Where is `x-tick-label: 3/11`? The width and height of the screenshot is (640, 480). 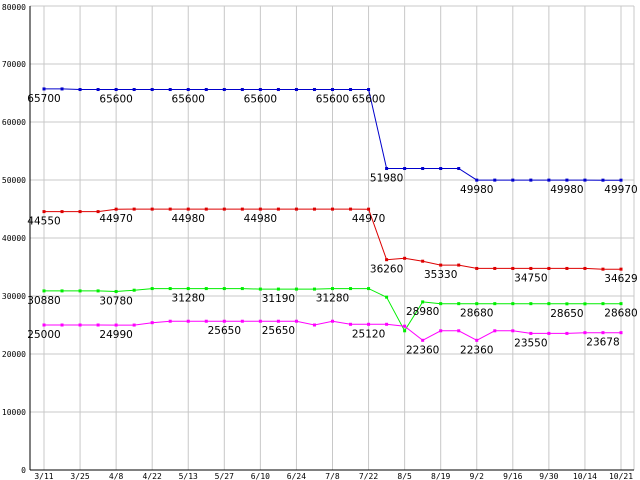
x-tick-label: 3/11 is located at coordinates (43, 476).